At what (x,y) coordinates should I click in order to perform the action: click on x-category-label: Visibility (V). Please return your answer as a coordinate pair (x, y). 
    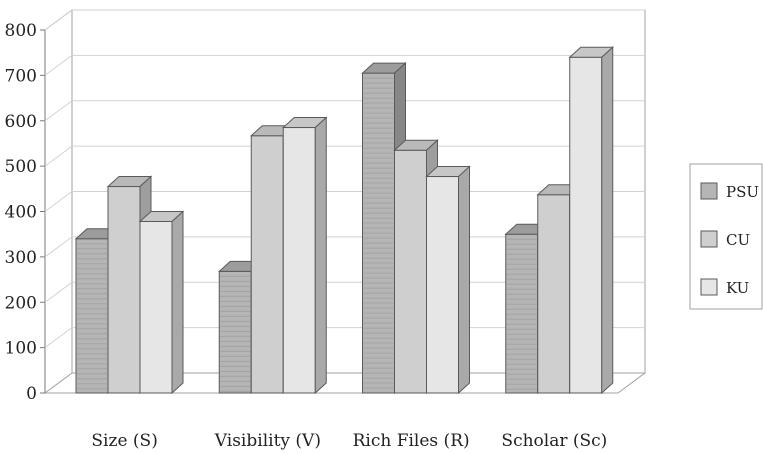
    Looking at the image, I should click on (267, 441).